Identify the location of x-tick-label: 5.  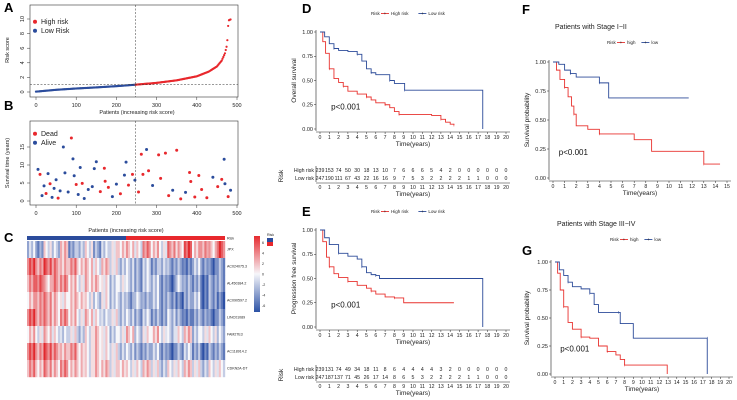
(366, 138).